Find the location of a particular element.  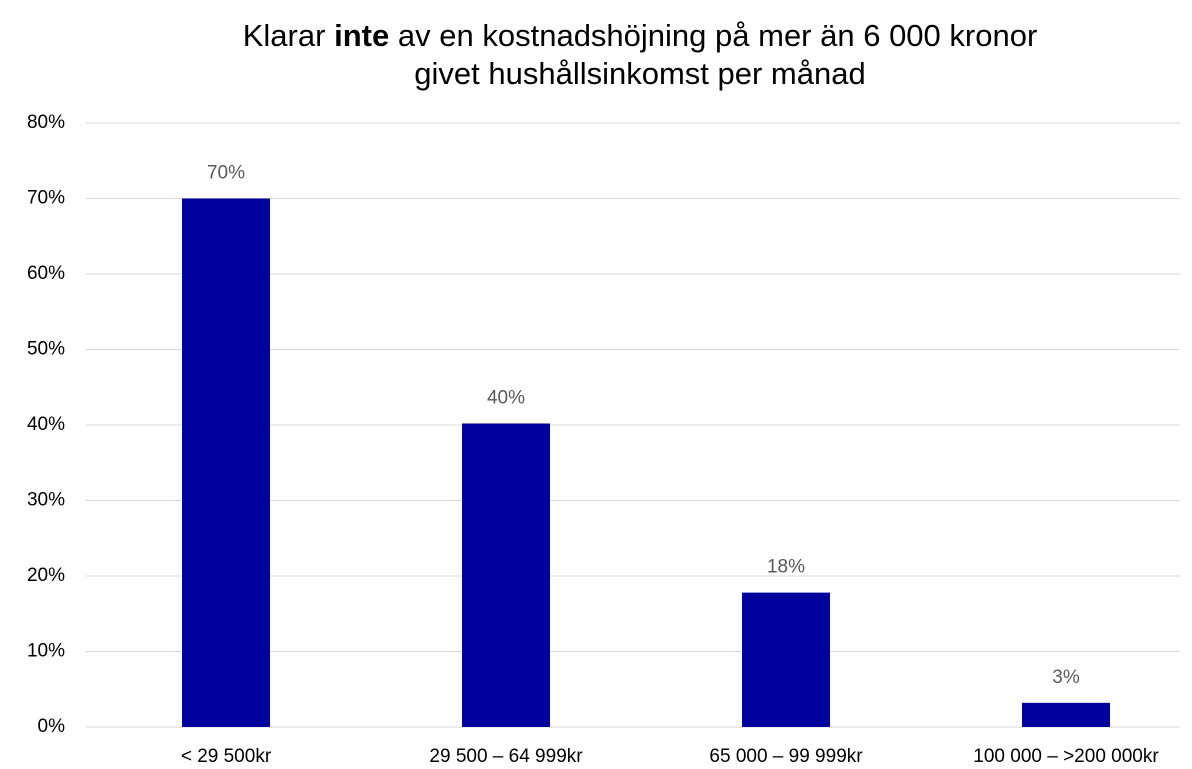

y-tick-label: 50% is located at coordinates (46, 349).